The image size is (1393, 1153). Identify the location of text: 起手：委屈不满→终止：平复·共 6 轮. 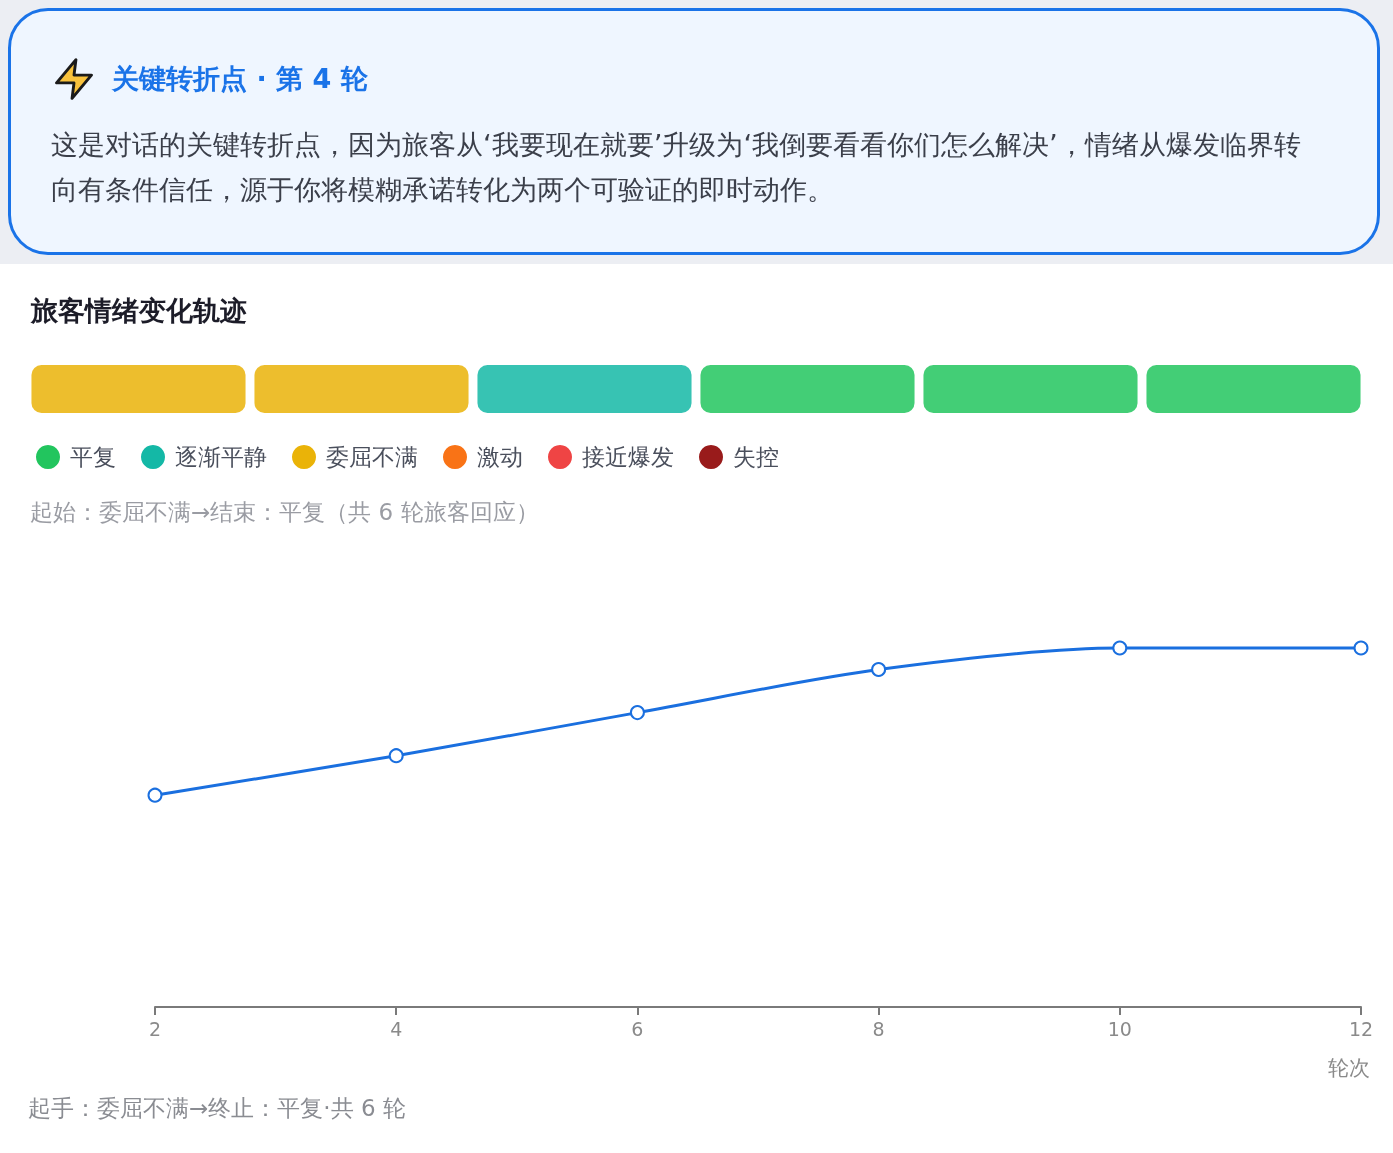
(217, 1108).